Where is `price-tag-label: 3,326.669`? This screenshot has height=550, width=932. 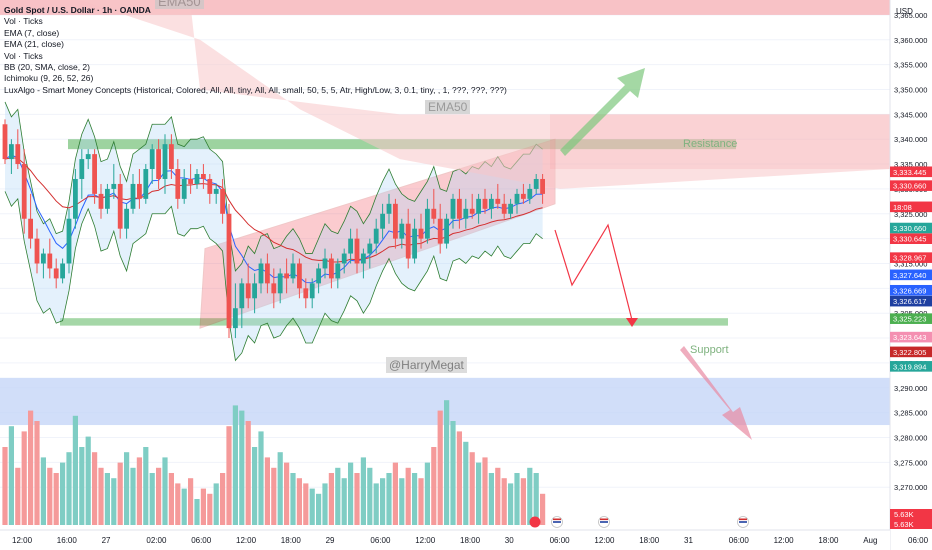
price-tag-label: 3,326.669 is located at coordinates (909, 290).